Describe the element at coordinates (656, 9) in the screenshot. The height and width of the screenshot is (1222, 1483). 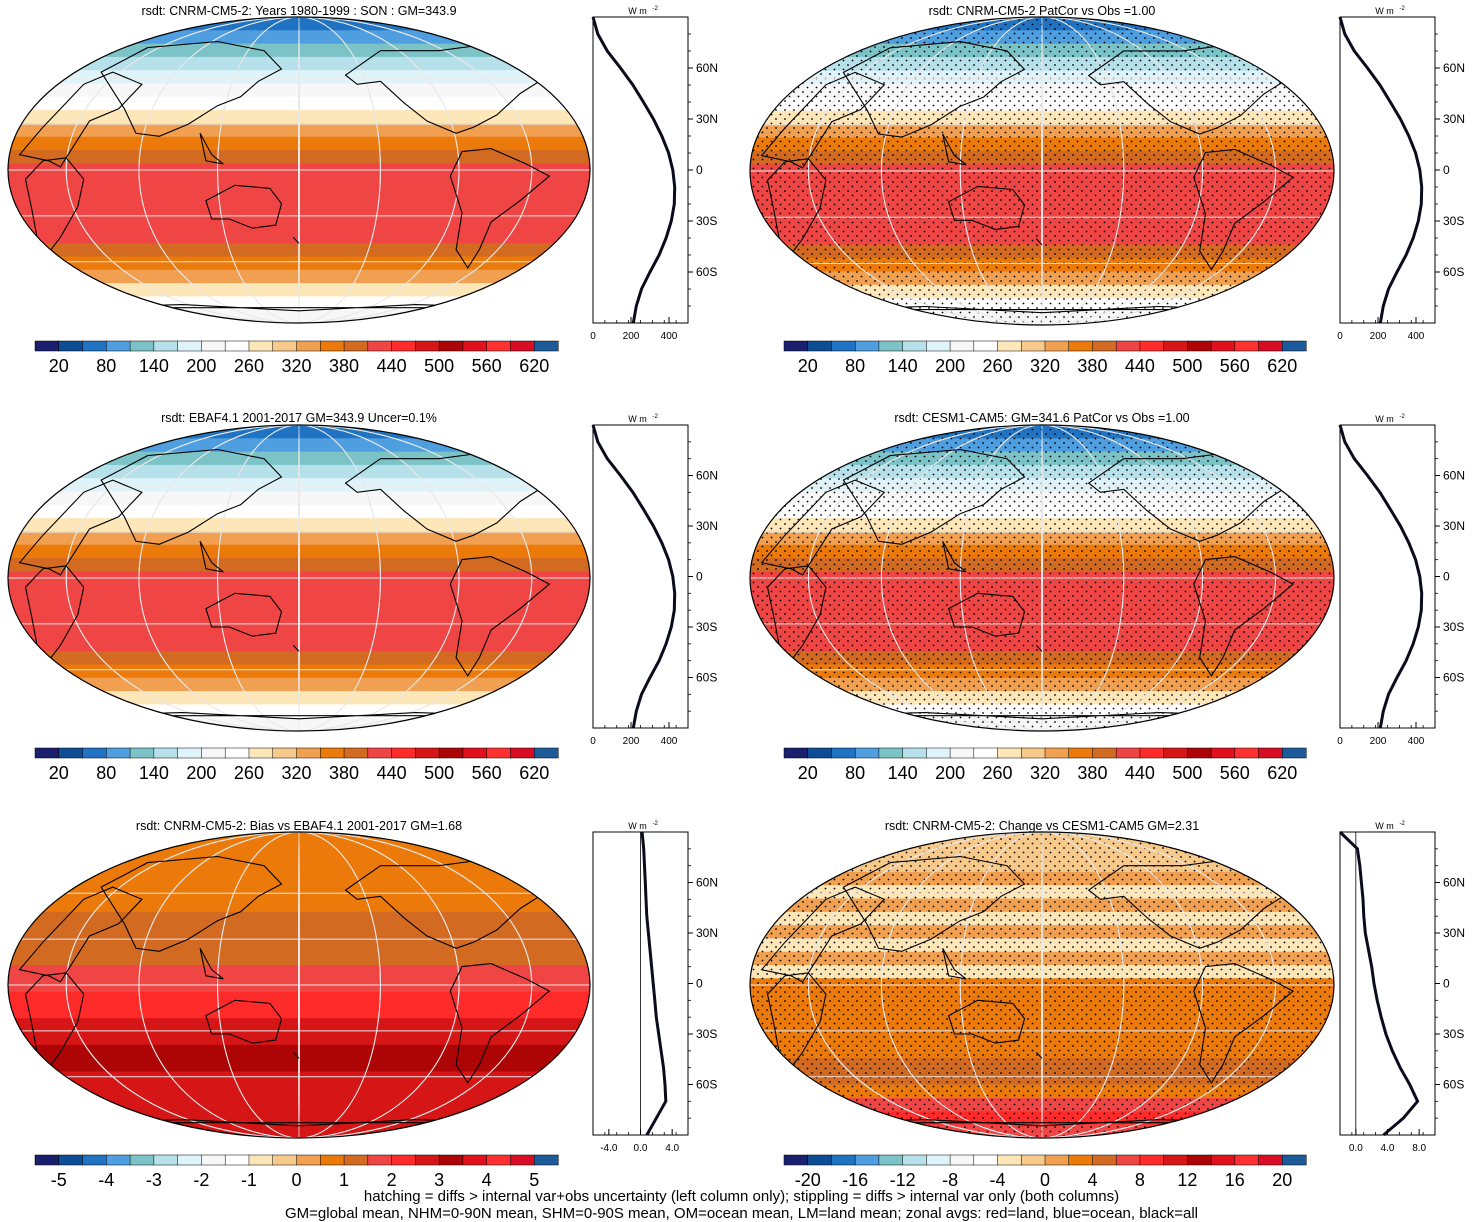
I see `svg-text: -2` at that location.